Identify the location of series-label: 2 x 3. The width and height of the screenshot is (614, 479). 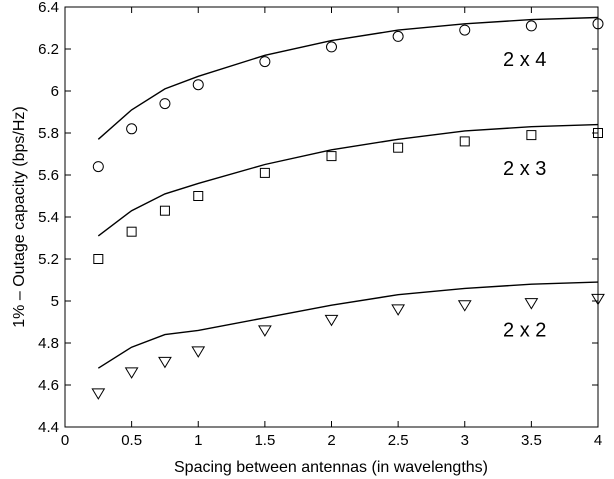
(524, 169).